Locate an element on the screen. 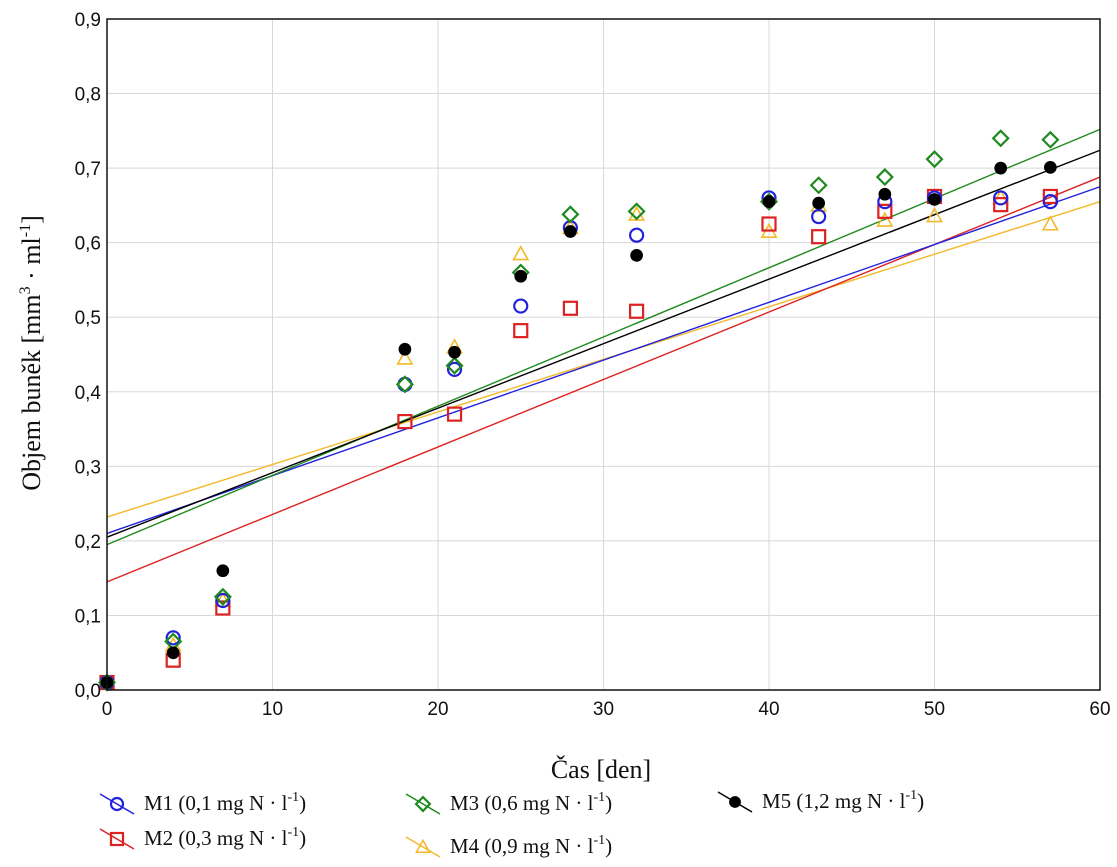 This screenshot has height=867, width=1117. legend-item: M3 (0,6 mg N · l-1) is located at coordinates (508, 802).